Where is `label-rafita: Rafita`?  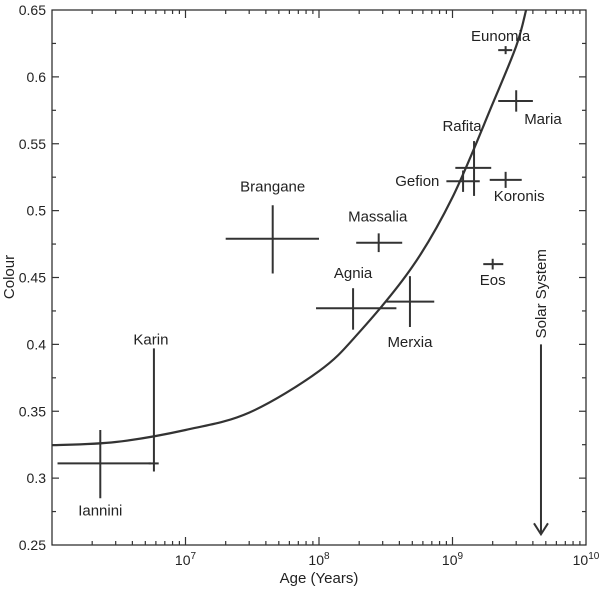 label-rafita: Rafita is located at coordinates (462, 126).